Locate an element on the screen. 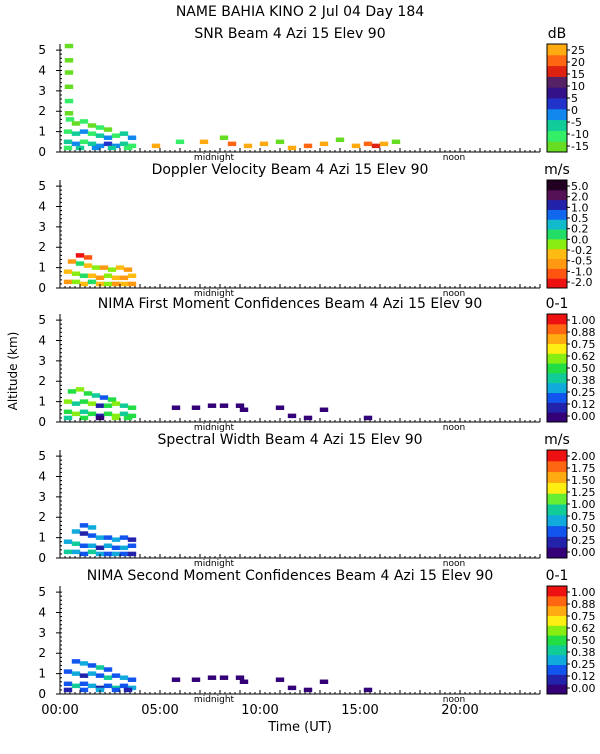 The width and height of the screenshot is (600, 754). y-tick-label: 0 is located at coordinates (42, 558).